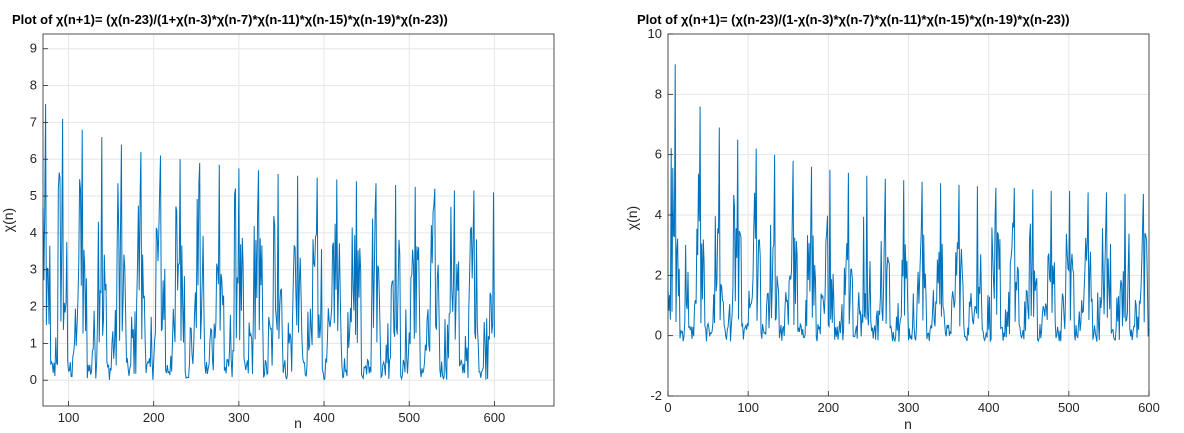 This screenshot has width=1184, height=433. Describe the element at coordinates (298, 423) in the screenshot. I see `x-axis-label-left: n` at that location.